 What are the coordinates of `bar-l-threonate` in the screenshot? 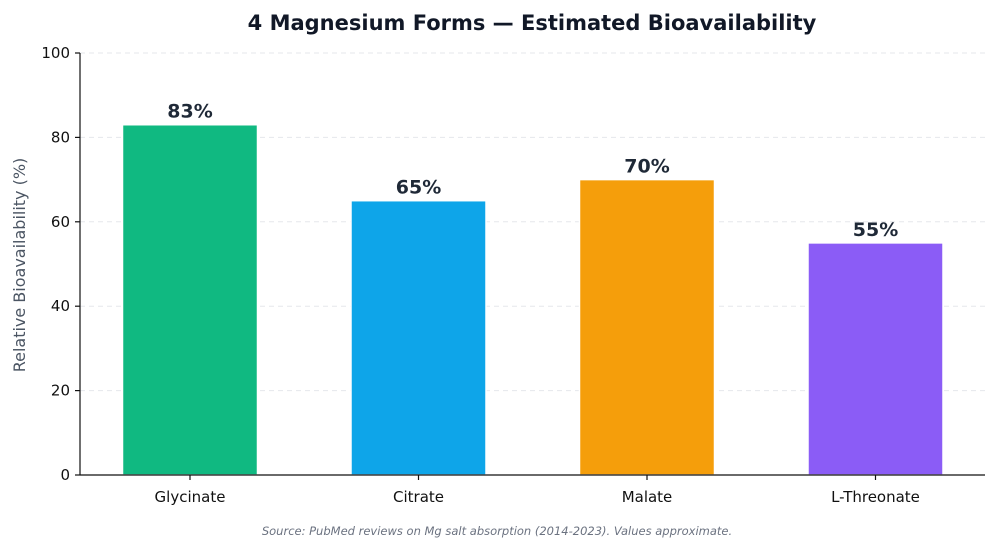 It's located at (875, 359).